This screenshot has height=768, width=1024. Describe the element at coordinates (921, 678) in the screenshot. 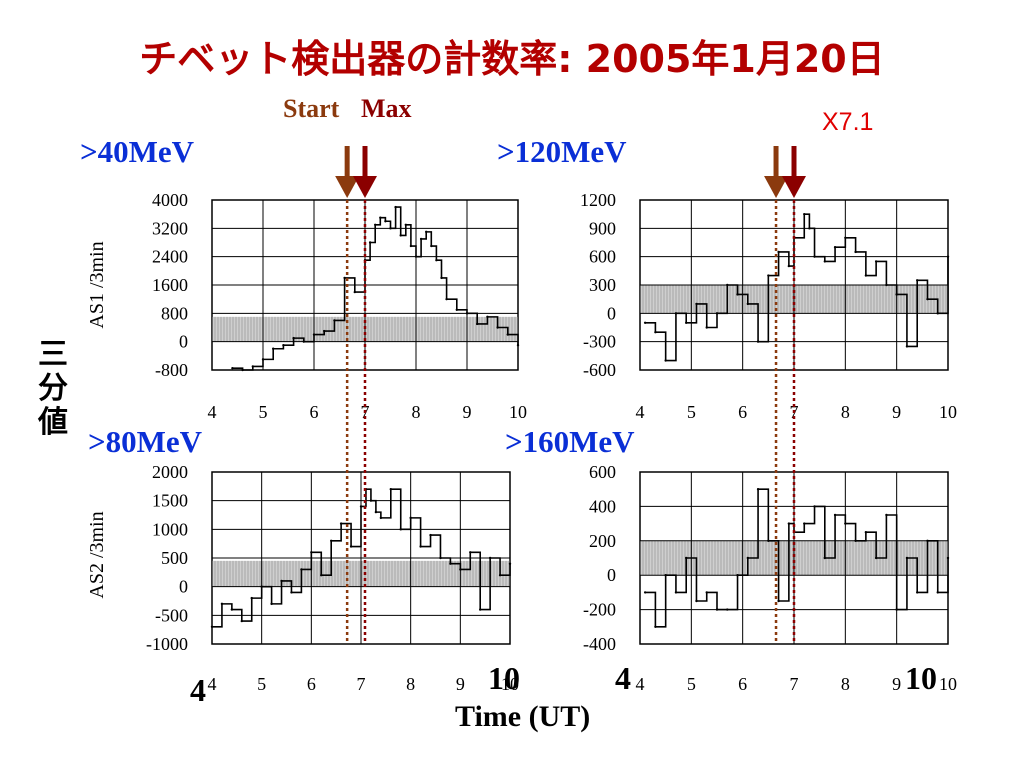

I see `big-tick-label: 10` at that location.